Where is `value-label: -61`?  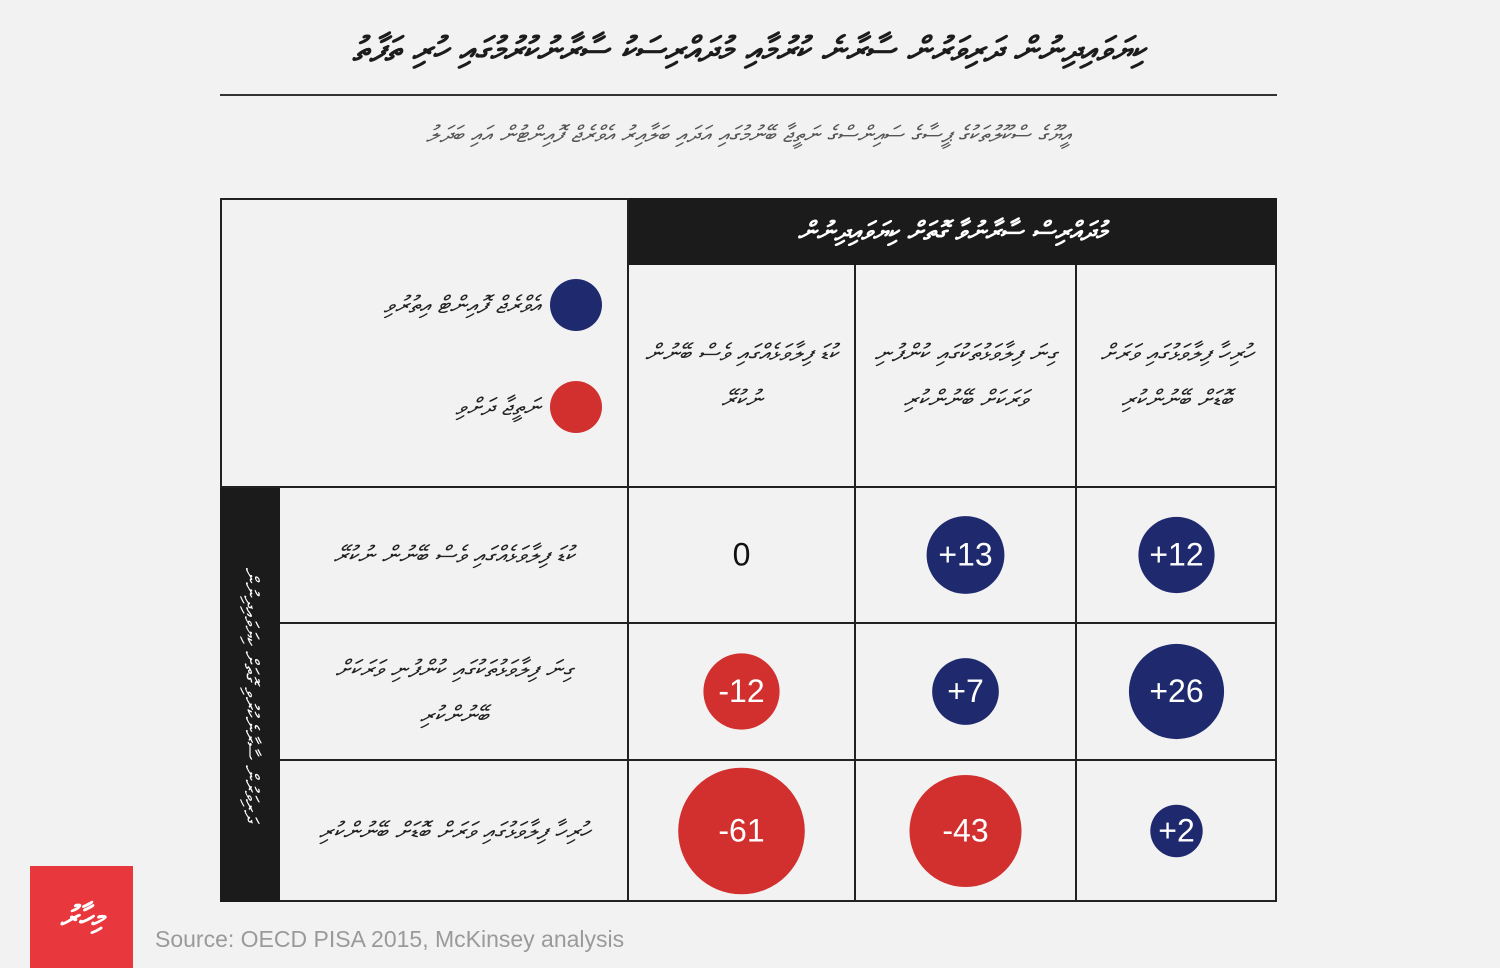
value-label: -61 is located at coordinates (741, 830).